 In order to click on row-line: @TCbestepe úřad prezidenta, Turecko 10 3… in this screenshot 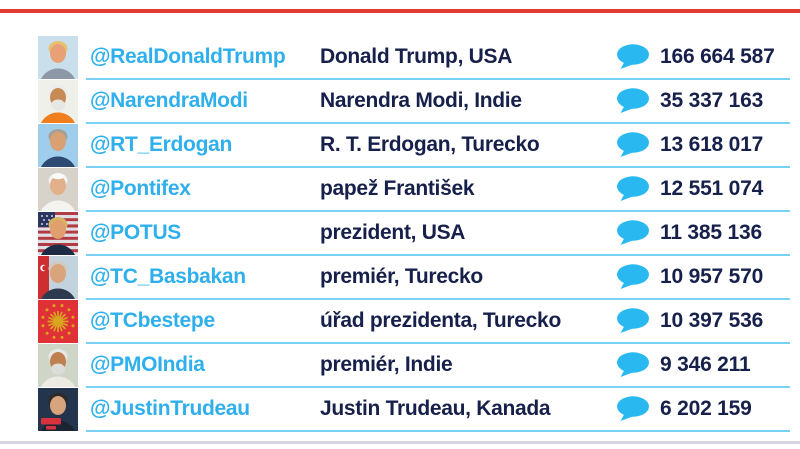, I will do `click(438, 322)`.